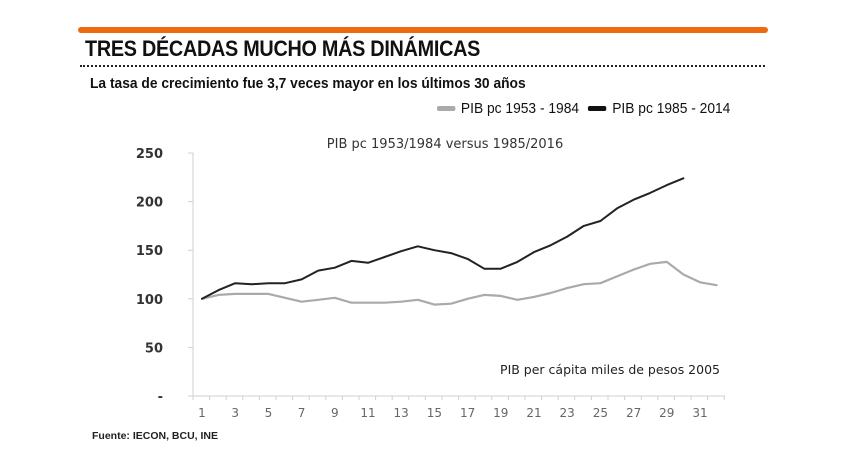 The height and width of the screenshot is (475, 845). Describe the element at coordinates (633, 413) in the screenshot. I see `x-tick-label: 27` at that location.